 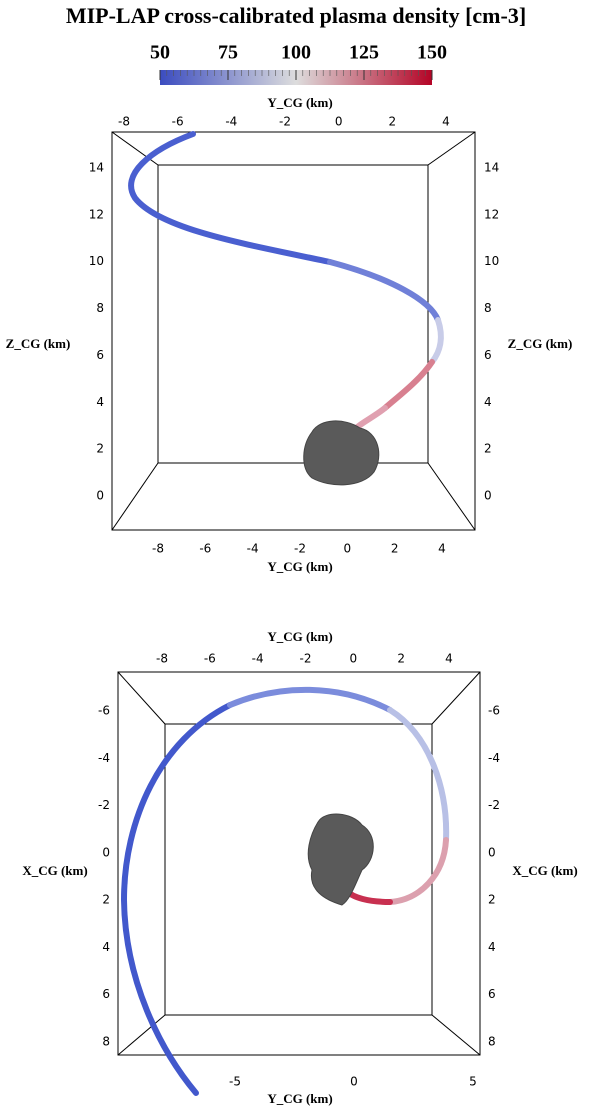 What do you see at coordinates (473, 1082) in the screenshot?
I see `tick-label: 5` at bounding box center [473, 1082].